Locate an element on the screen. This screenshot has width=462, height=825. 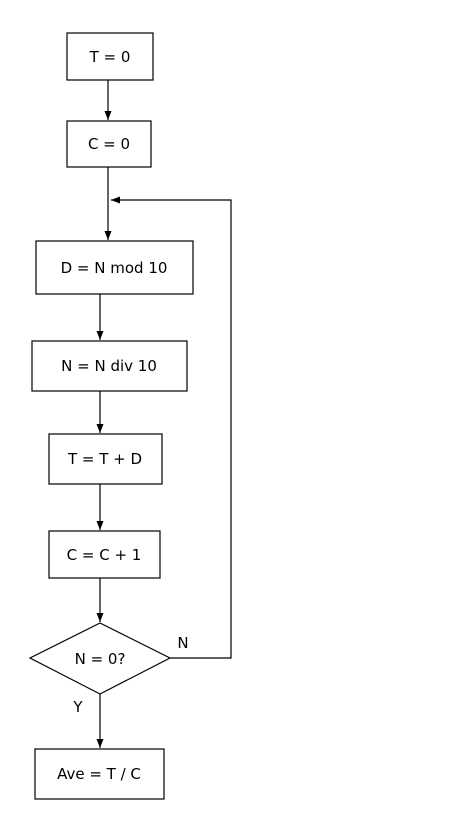
step-label: C = C + 1 is located at coordinates (104, 555).